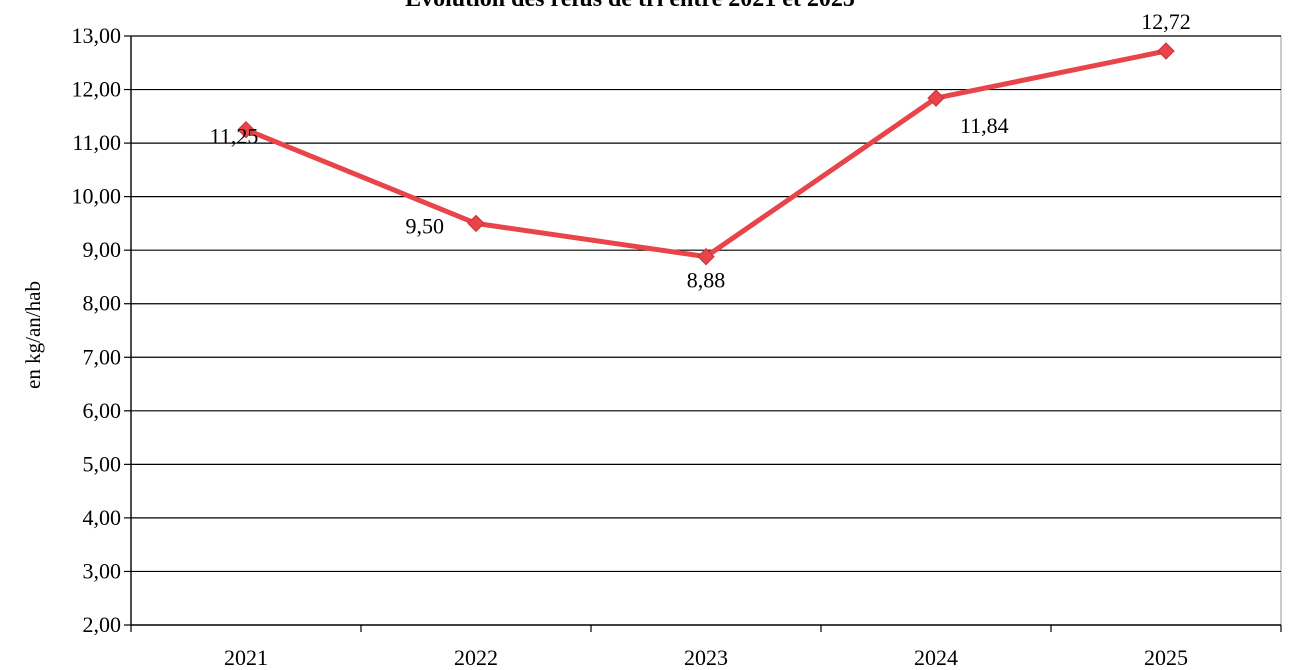  Describe the element at coordinates (234, 136) in the screenshot. I see `data-label: 11,25` at that location.